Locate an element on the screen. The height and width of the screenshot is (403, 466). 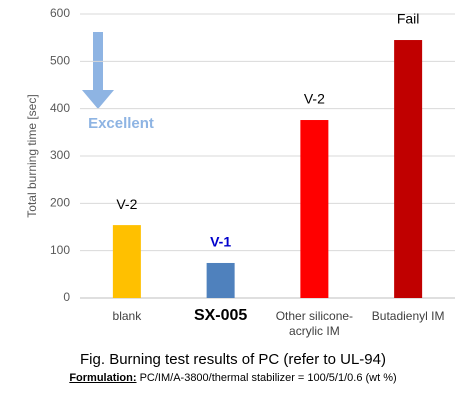
x-tick-label: blank is located at coordinates (127, 316).